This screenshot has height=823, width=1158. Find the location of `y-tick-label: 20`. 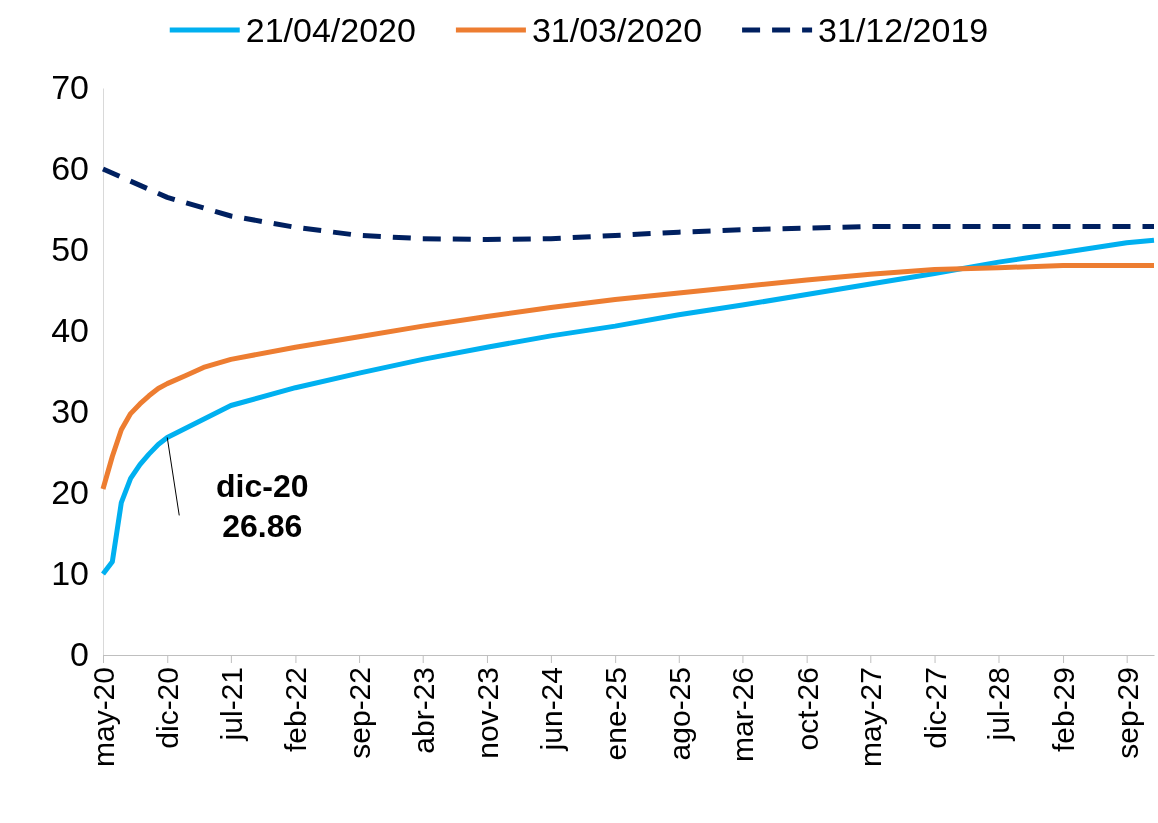

y-tick-label: 20 is located at coordinates (70, 492).